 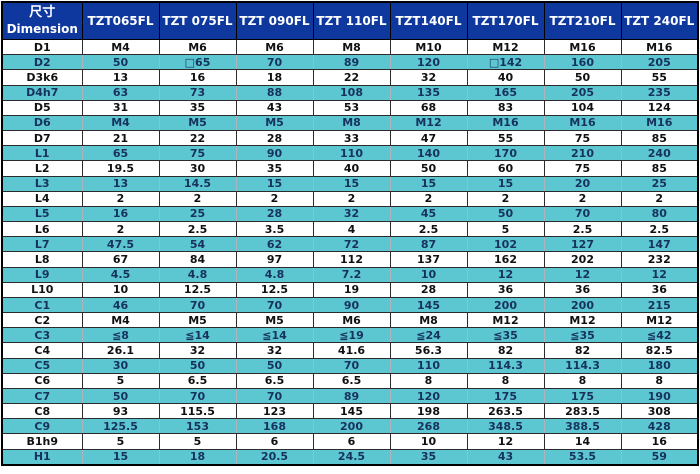 What do you see at coordinates (582, 107) in the screenshot?
I see `cell: 104` at bounding box center [582, 107].